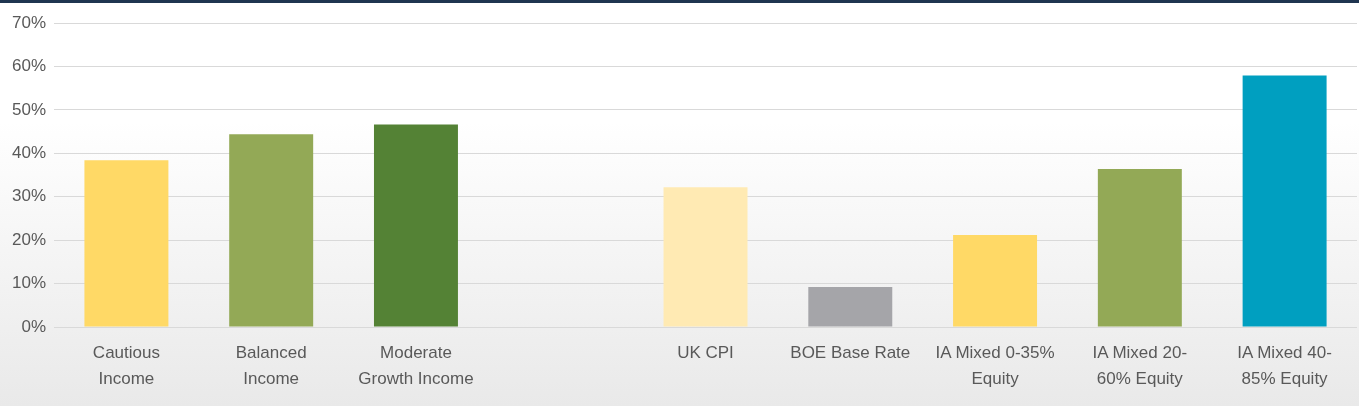  What do you see at coordinates (995, 365) in the screenshot?
I see `x-tick-label: IA Mixed 0-35% Equity` at bounding box center [995, 365].